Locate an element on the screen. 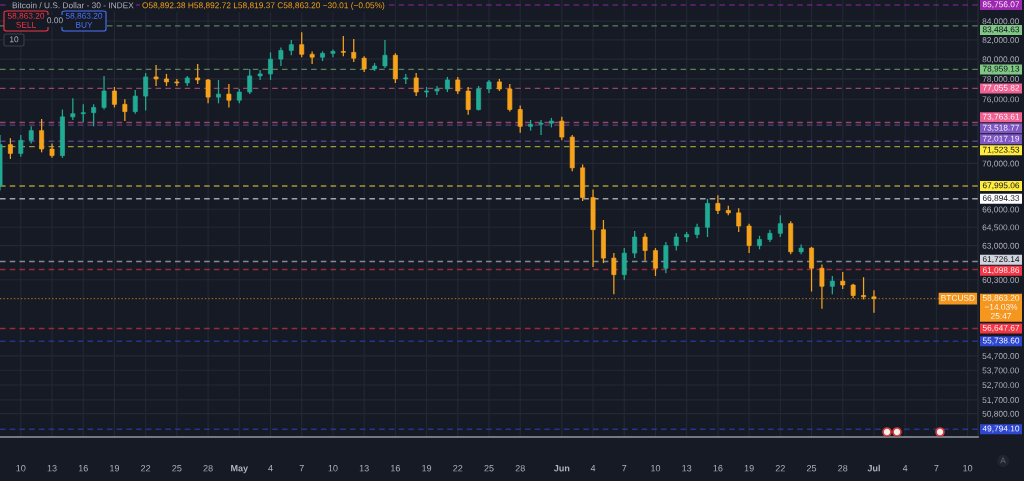 The height and width of the screenshot is (481, 1024). x-tick-label: Jul is located at coordinates (873, 468).